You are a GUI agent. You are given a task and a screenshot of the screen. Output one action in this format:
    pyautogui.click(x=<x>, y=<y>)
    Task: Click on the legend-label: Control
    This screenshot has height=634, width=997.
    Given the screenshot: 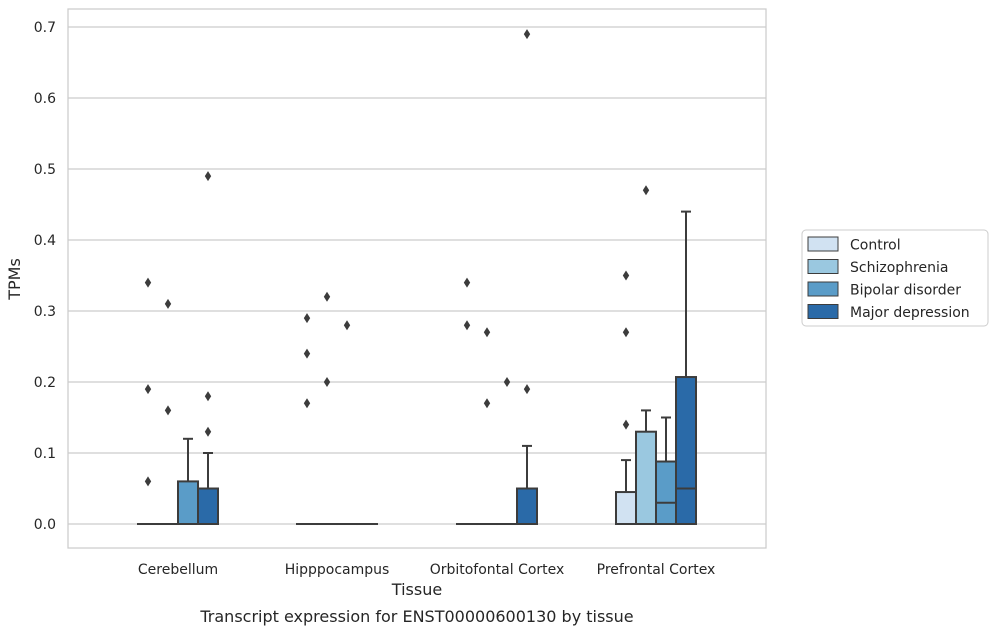 What is the action you would take?
    pyautogui.click(x=875, y=246)
    